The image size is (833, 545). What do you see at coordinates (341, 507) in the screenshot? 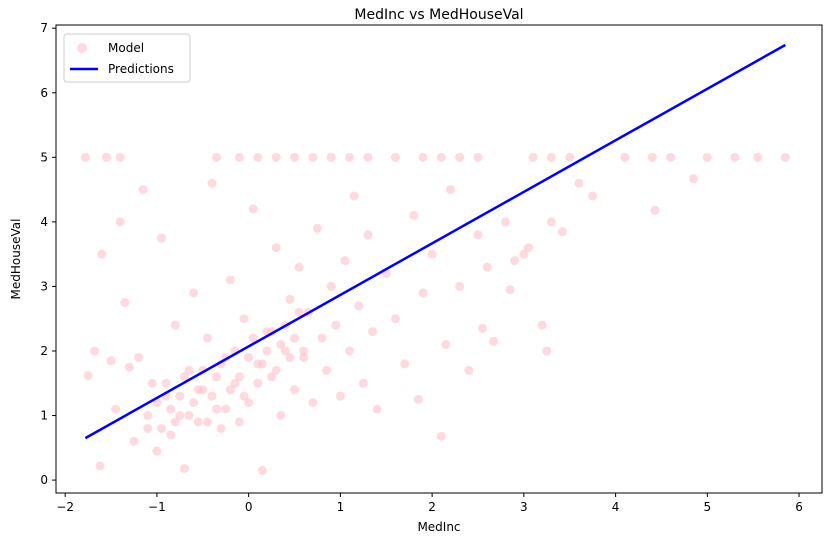
I see `x-tick-label: 1` at bounding box center [341, 507].